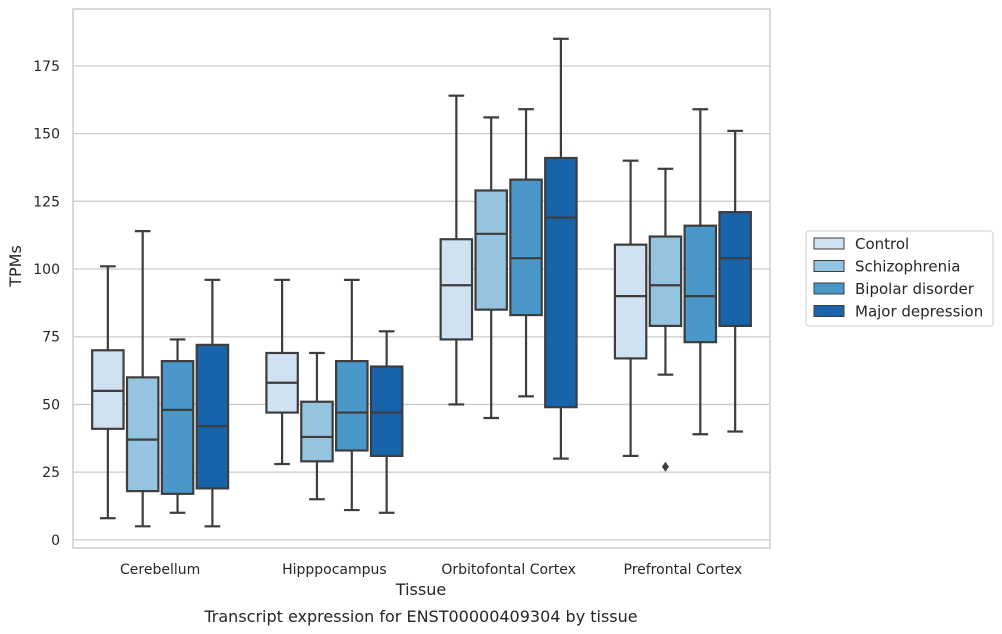 The image size is (1002, 634). What do you see at coordinates (46, 304) in the screenshot?
I see `y-axis-ticks: 0 25 50 75 100 125 150 175` at bounding box center [46, 304].